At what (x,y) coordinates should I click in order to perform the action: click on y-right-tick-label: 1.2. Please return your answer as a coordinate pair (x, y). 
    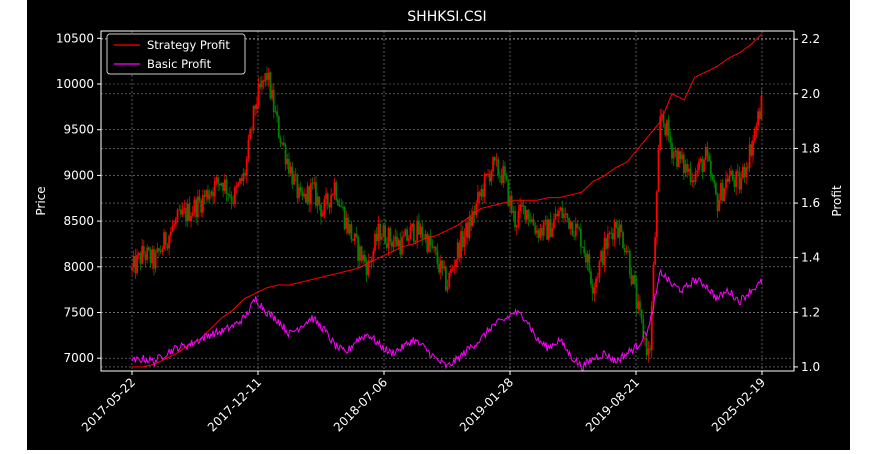
    Looking at the image, I should click on (810, 312).